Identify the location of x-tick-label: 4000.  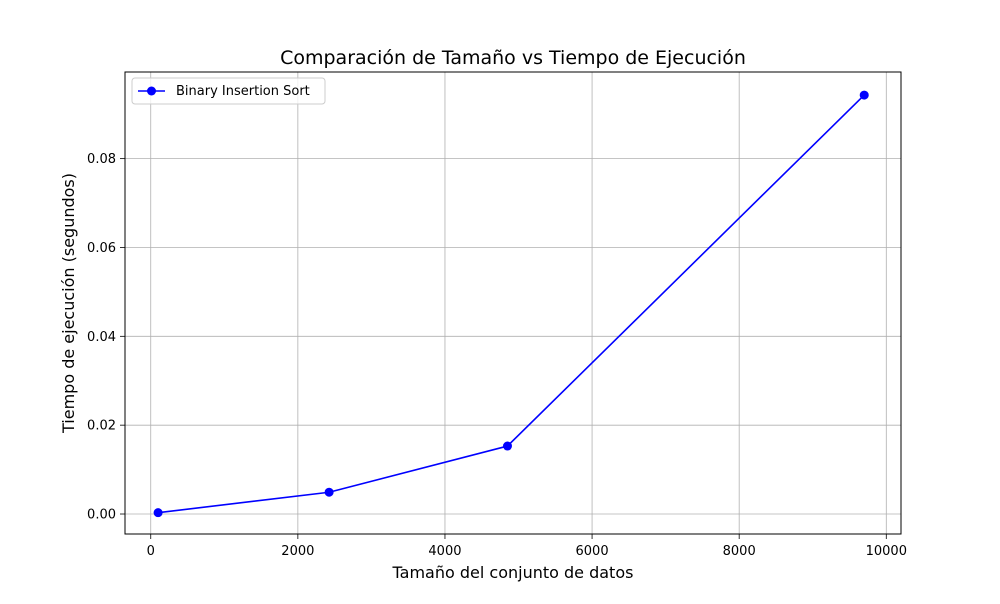
(444, 551).